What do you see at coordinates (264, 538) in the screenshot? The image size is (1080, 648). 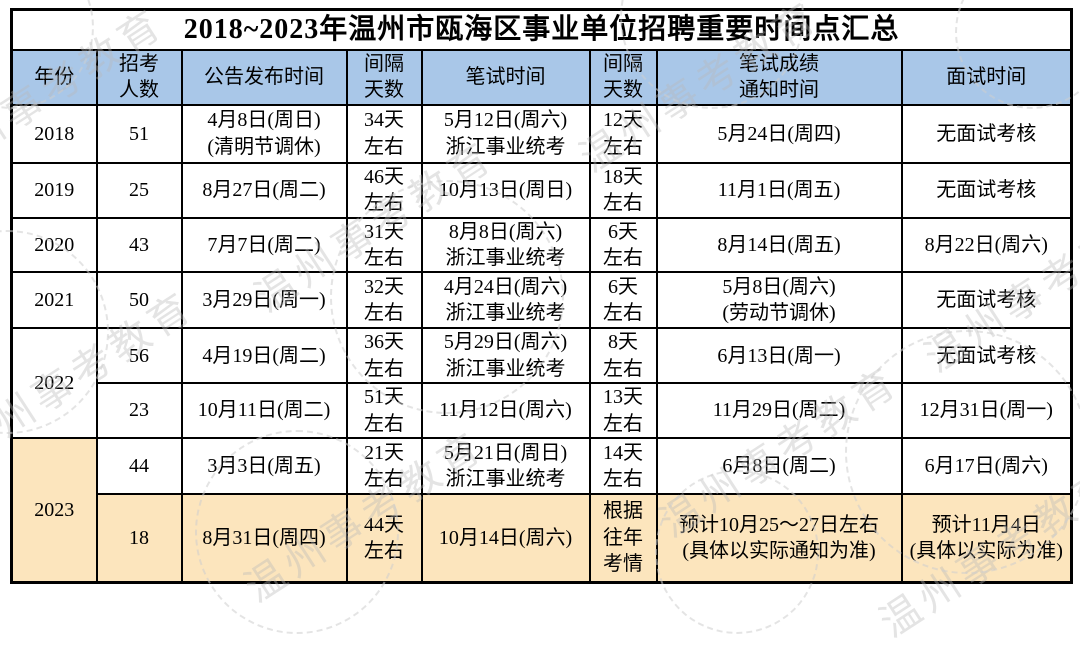 I see `announcement-cell: 8月31日(周四)` at bounding box center [264, 538].